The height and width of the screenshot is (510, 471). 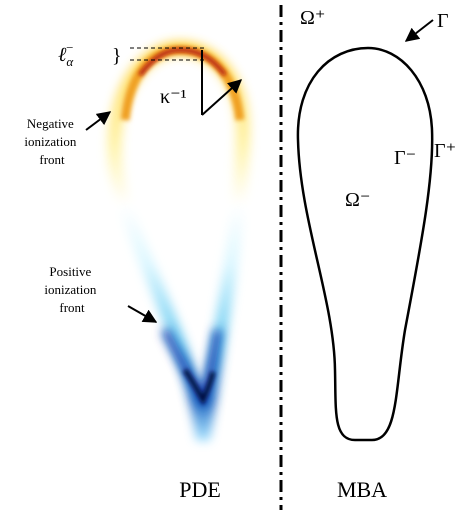 What do you see at coordinates (70, 61) in the screenshot?
I see `thickness-sub: α` at bounding box center [70, 61].